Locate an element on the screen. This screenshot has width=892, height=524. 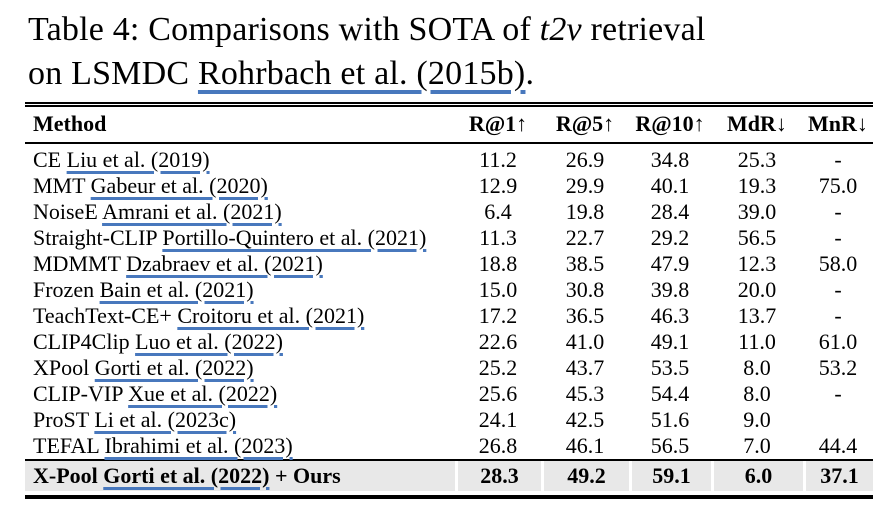
cell-r5: 43.7 is located at coordinates (585, 367).